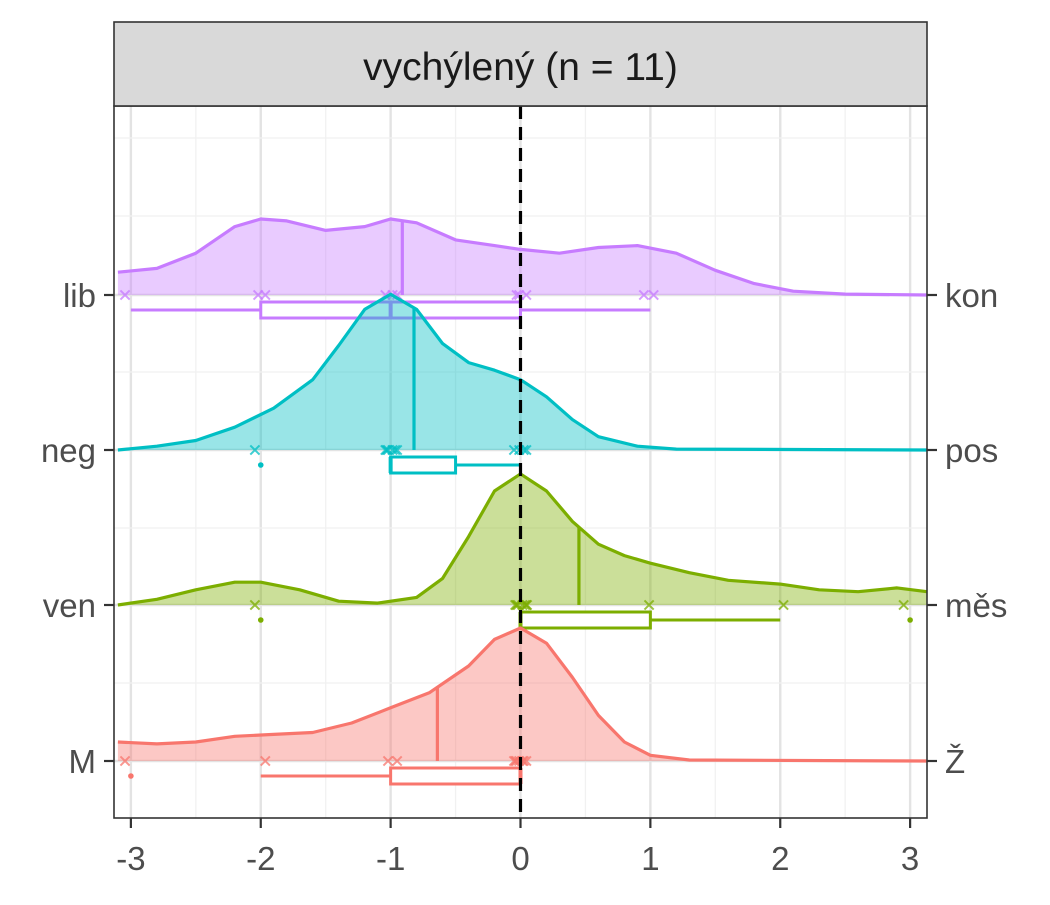  I want to click on y-label-right: měs, so click(976, 605).